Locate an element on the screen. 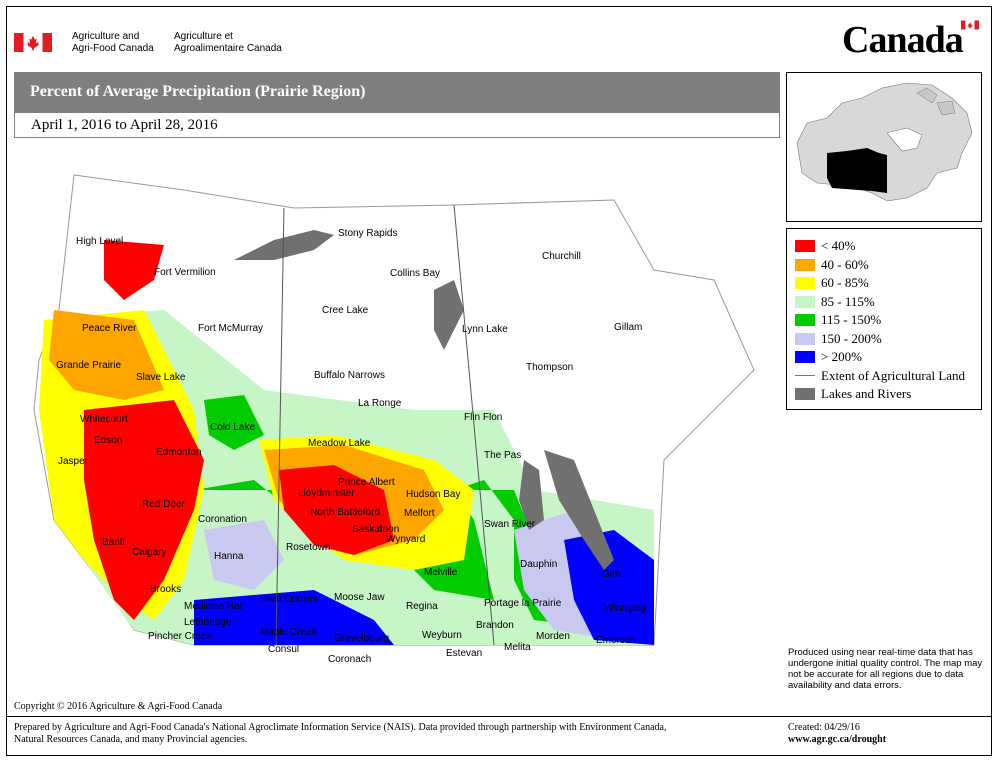 This screenshot has width=1000, height=763. place-lloydminster: Lloydminster is located at coordinates (326, 493).